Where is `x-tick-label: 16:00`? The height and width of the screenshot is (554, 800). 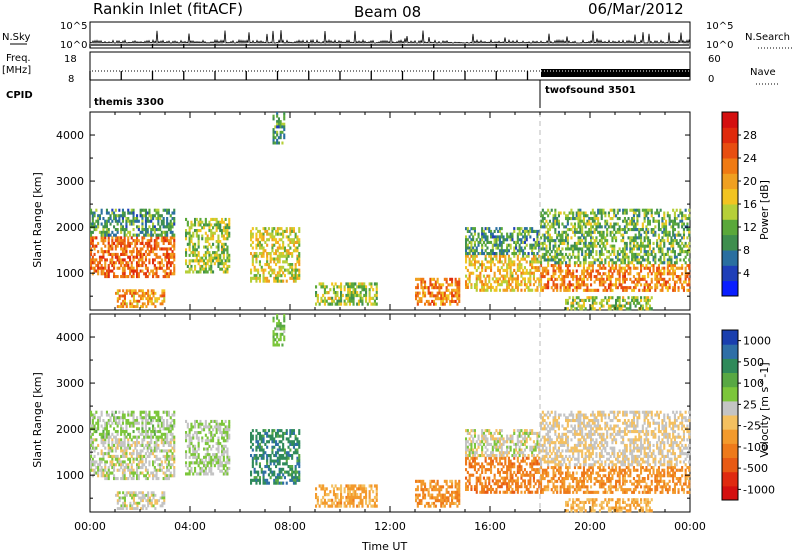 x-tick-label: 16:00 is located at coordinates (490, 526).